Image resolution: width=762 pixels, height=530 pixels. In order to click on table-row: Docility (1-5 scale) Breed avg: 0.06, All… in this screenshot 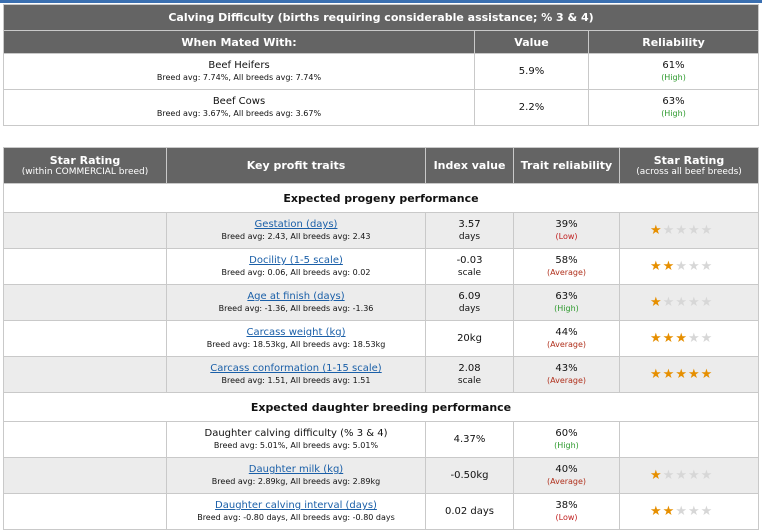, I will do `click(381, 266)`.